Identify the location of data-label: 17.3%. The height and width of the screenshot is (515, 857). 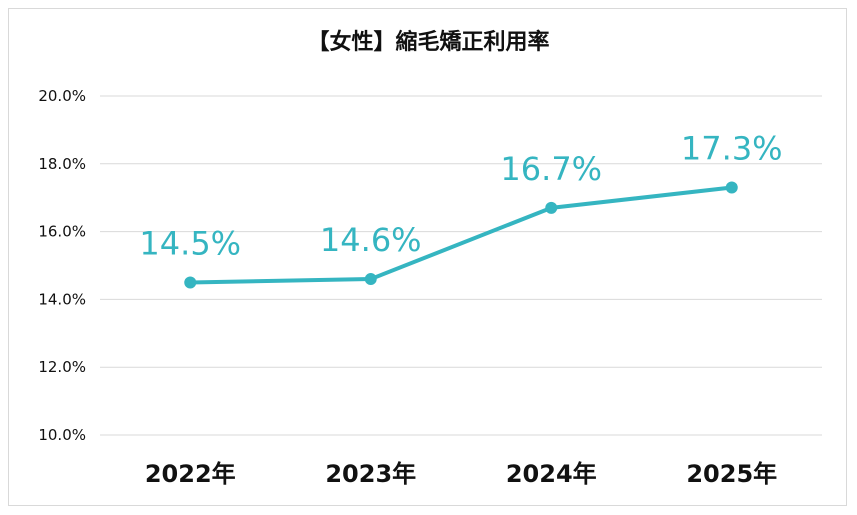
(732, 149).